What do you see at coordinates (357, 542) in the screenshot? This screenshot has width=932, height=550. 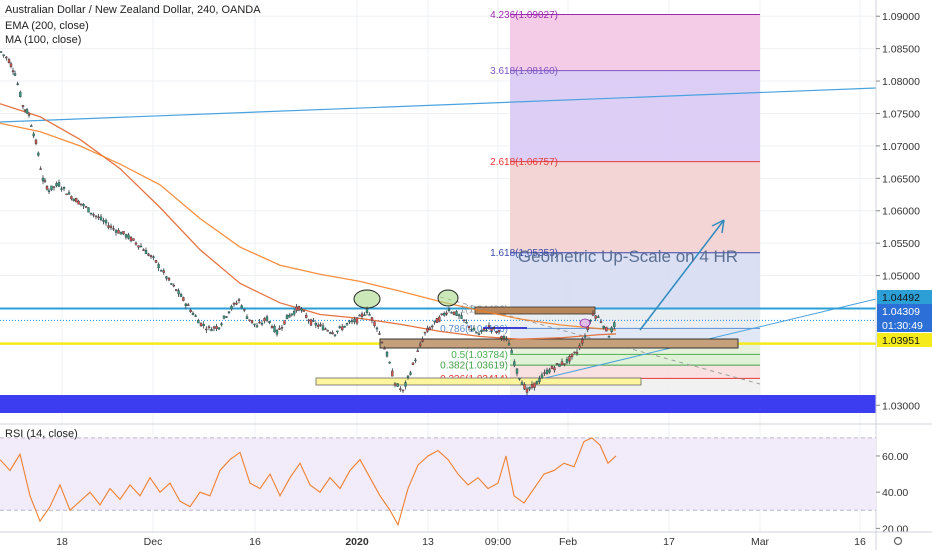 I see `time-axis-label: 2020` at bounding box center [357, 542].